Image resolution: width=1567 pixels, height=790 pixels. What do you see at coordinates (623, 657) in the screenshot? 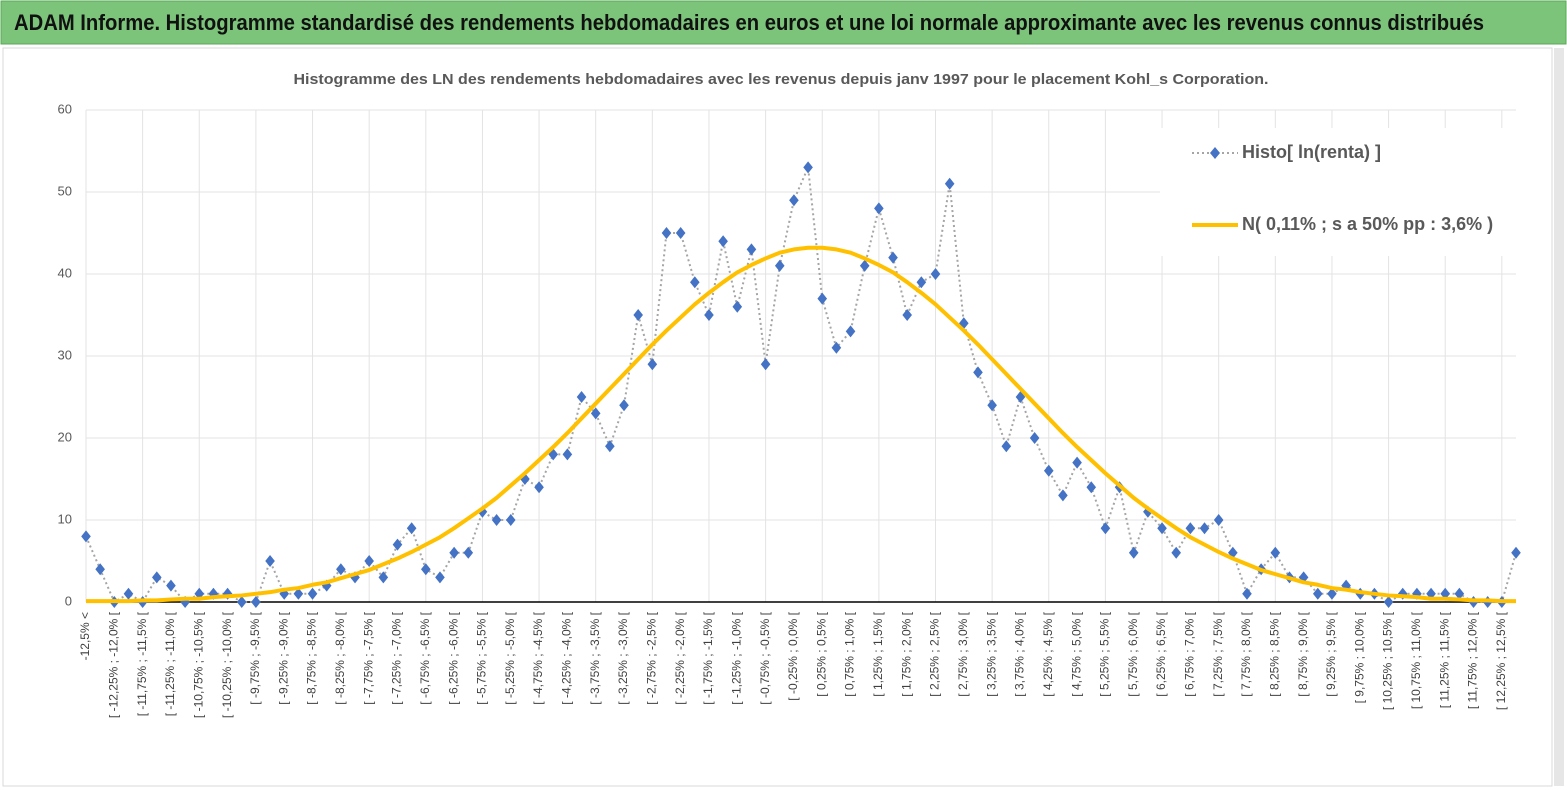
I see `x-tick-label: [ -3,25% ; -3,0% [` at bounding box center [623, 657].